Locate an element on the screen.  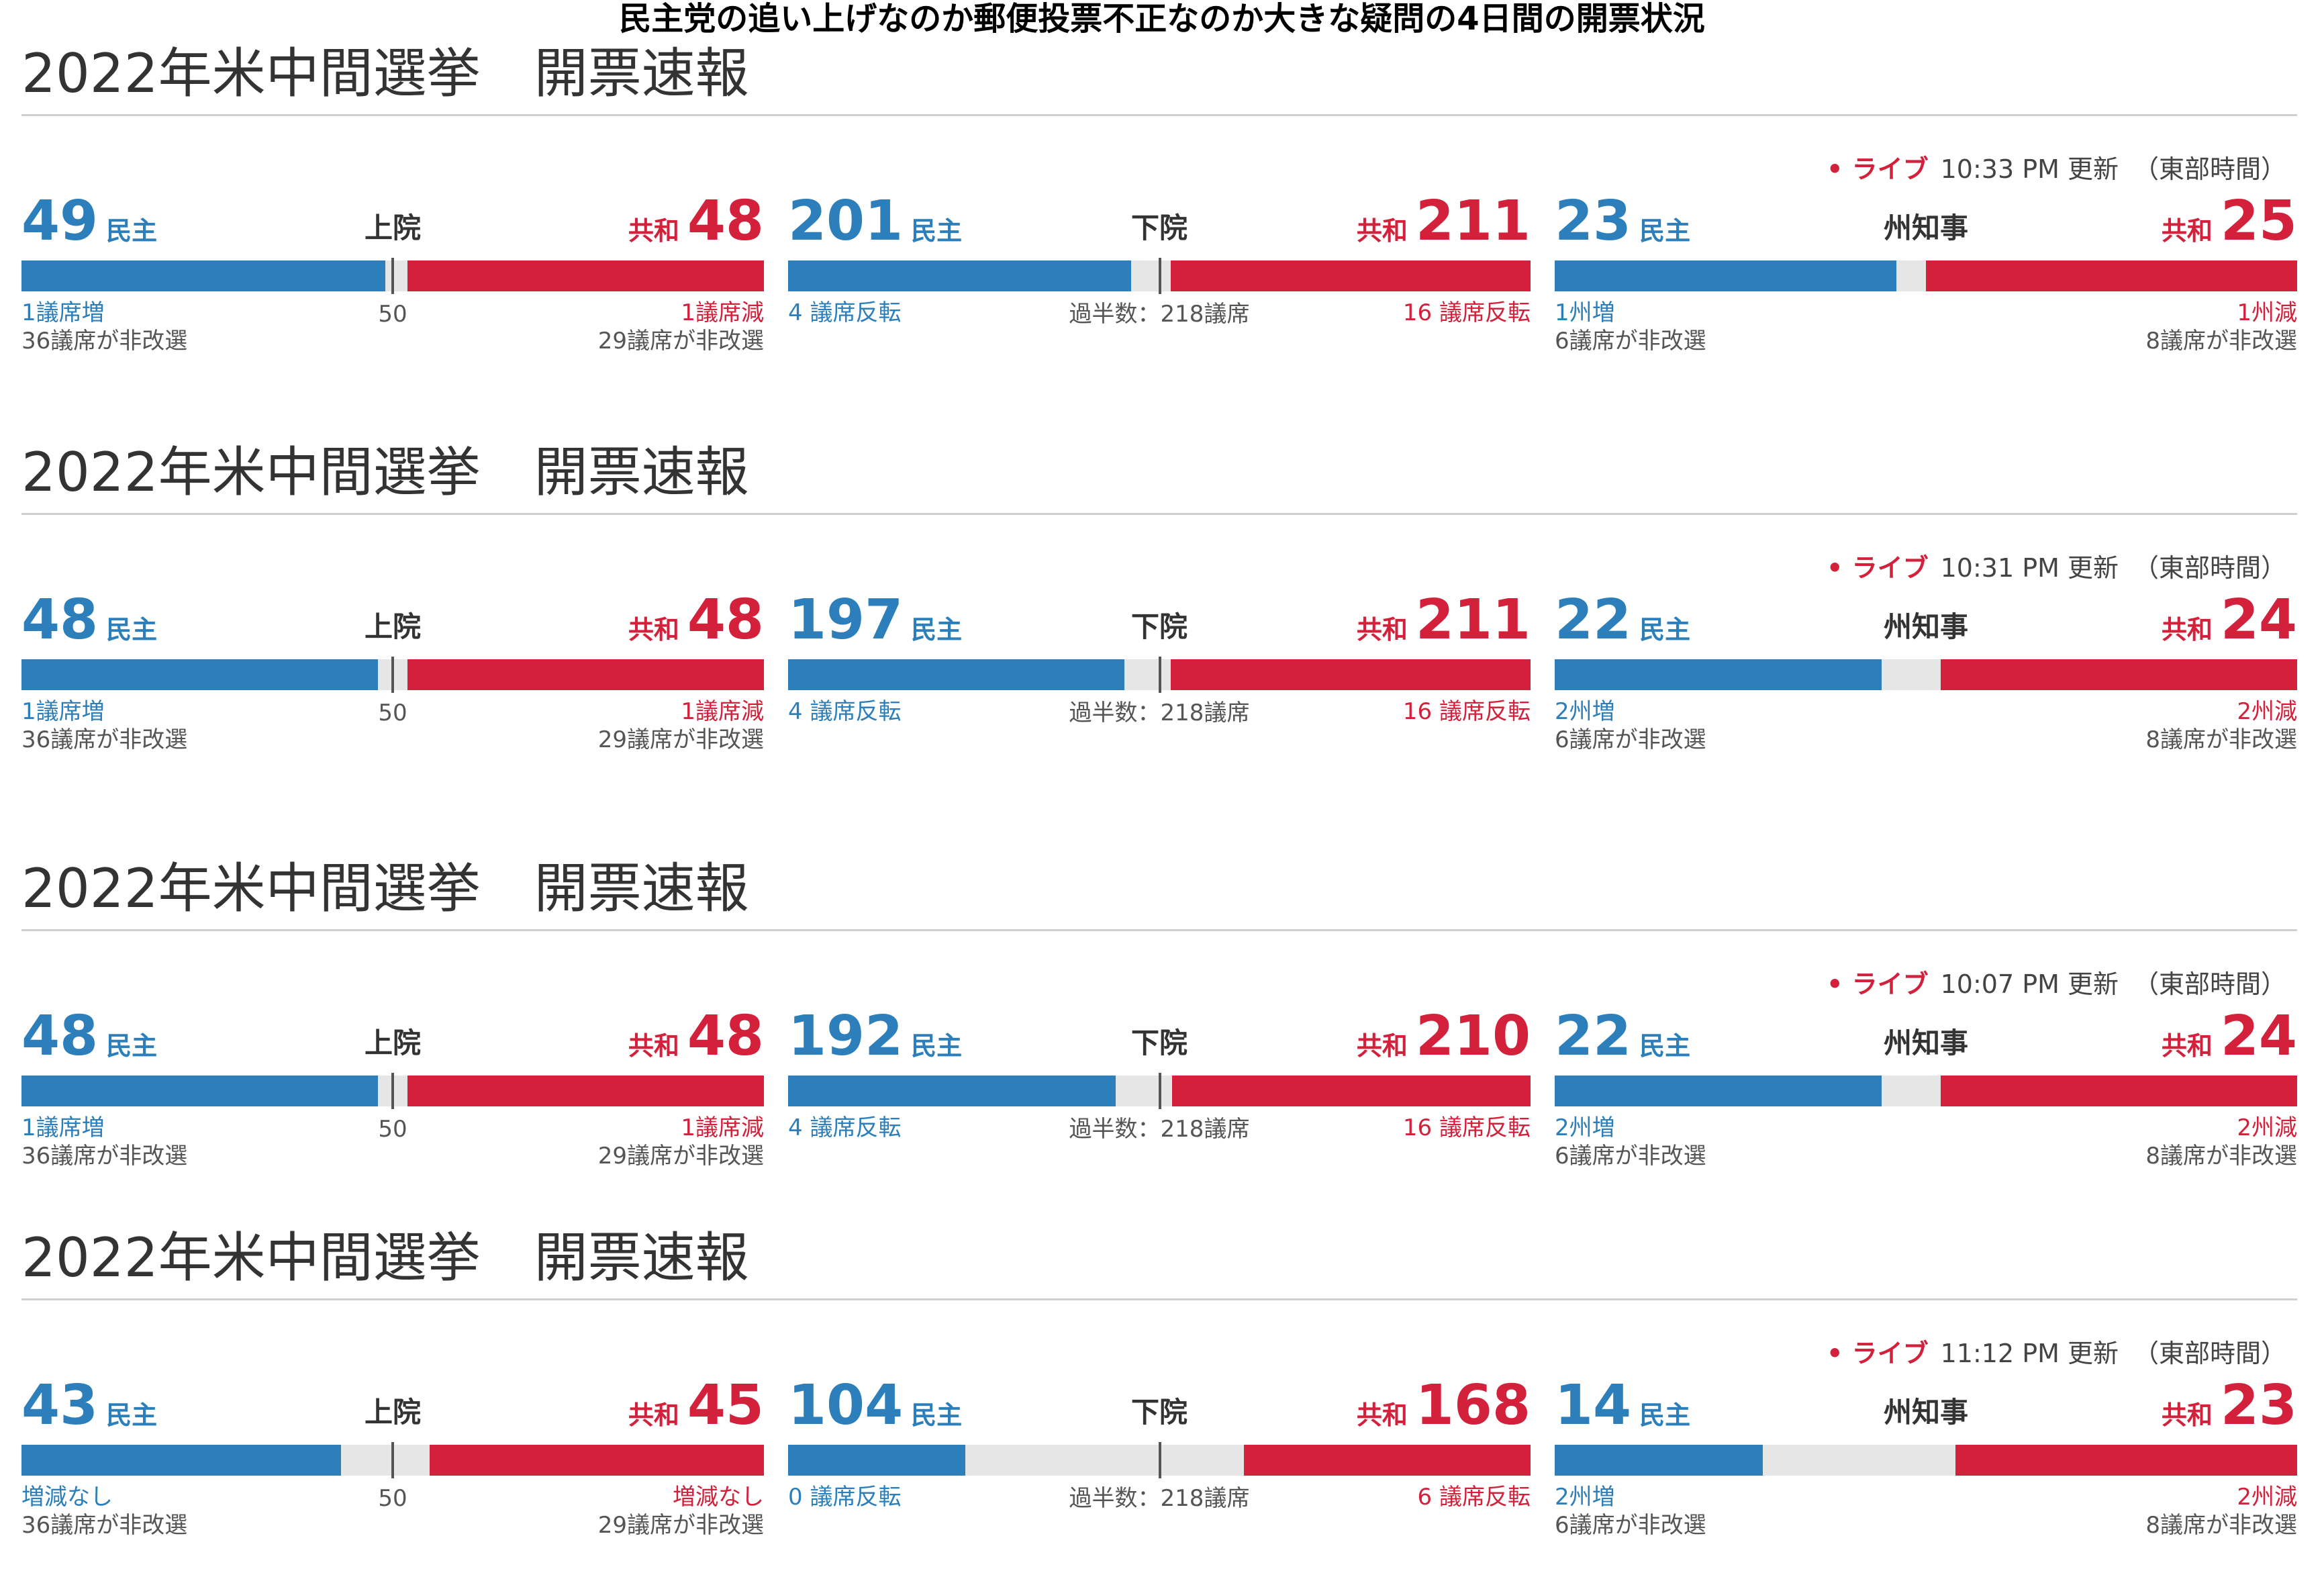
race-panel: 下院 197 民主 共和 211 4 議席反転 16 議席反転 過半数：218議席 is located at coordinates (1159, 687).